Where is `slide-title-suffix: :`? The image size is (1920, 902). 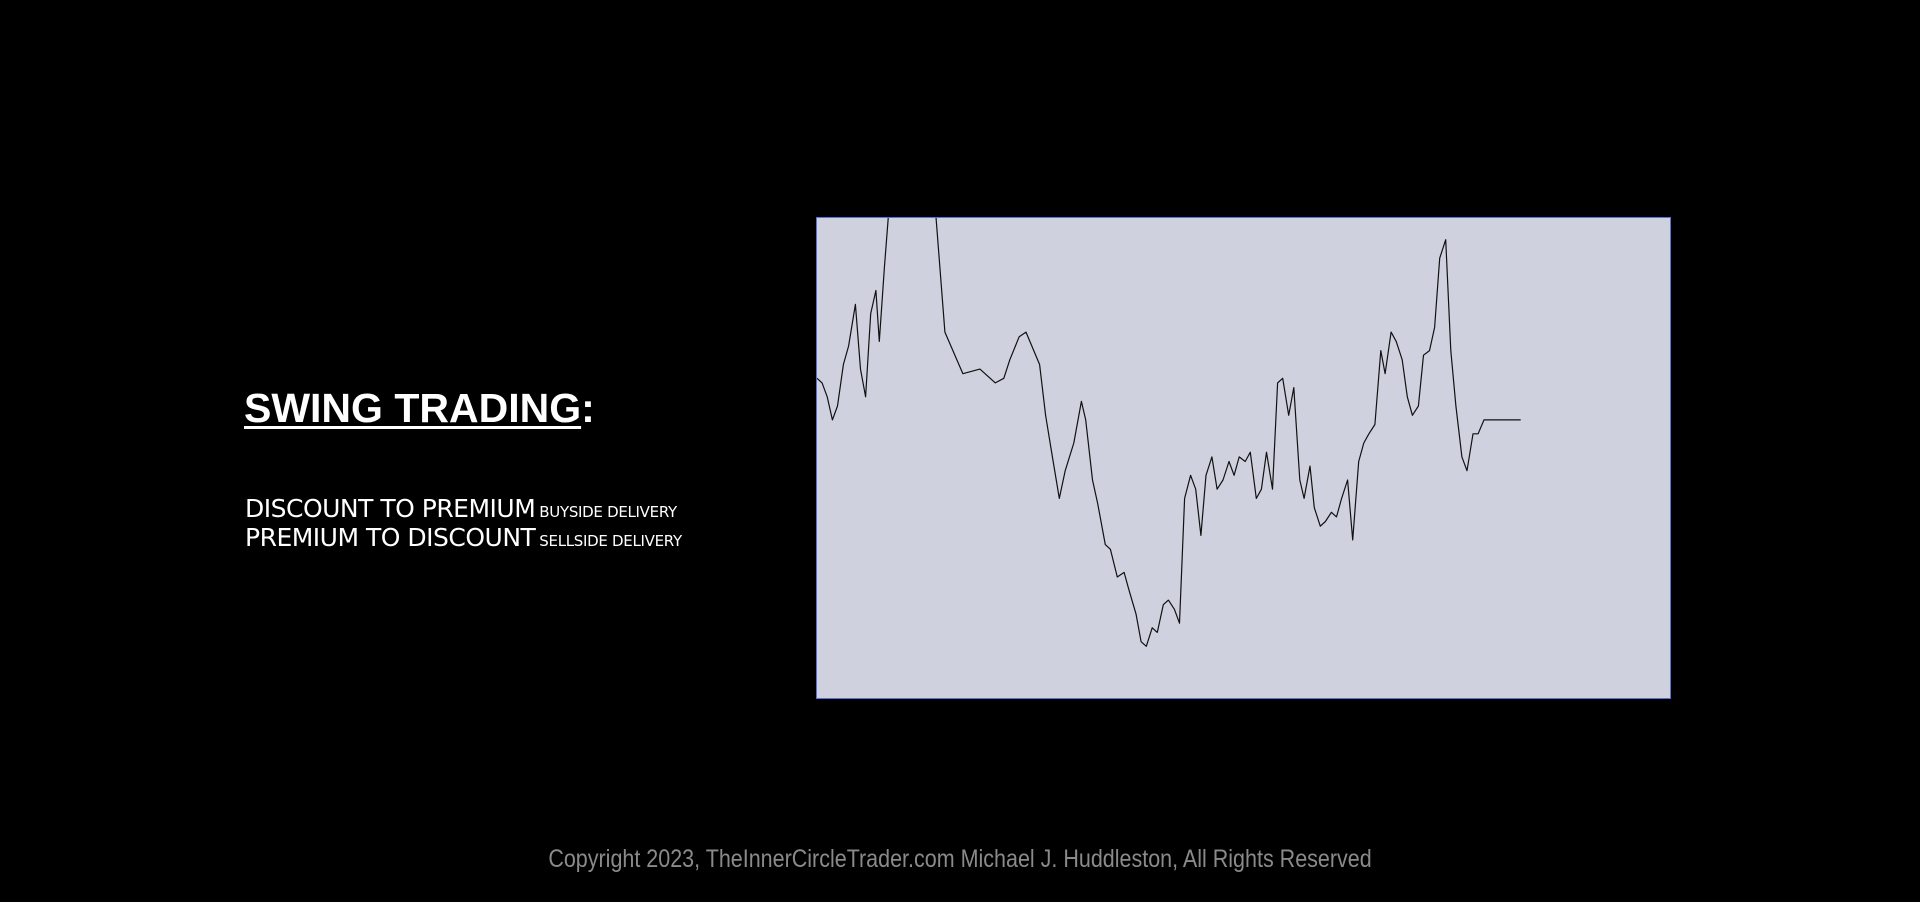 slide-title-suffix: : is located at coordinates (588, 408).